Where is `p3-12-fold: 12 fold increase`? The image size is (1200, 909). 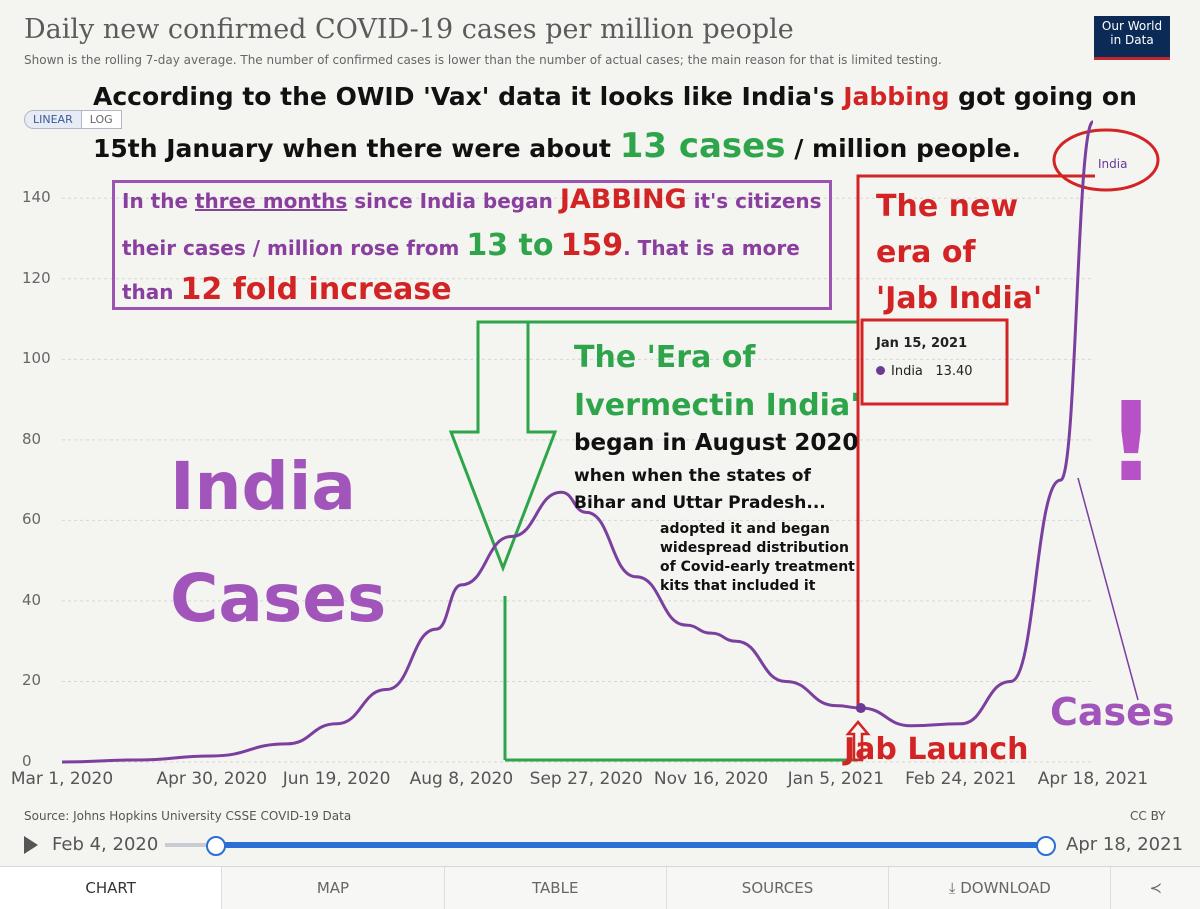 p3-12-fold: 12 fold increase is located at coordinates (316, 289).